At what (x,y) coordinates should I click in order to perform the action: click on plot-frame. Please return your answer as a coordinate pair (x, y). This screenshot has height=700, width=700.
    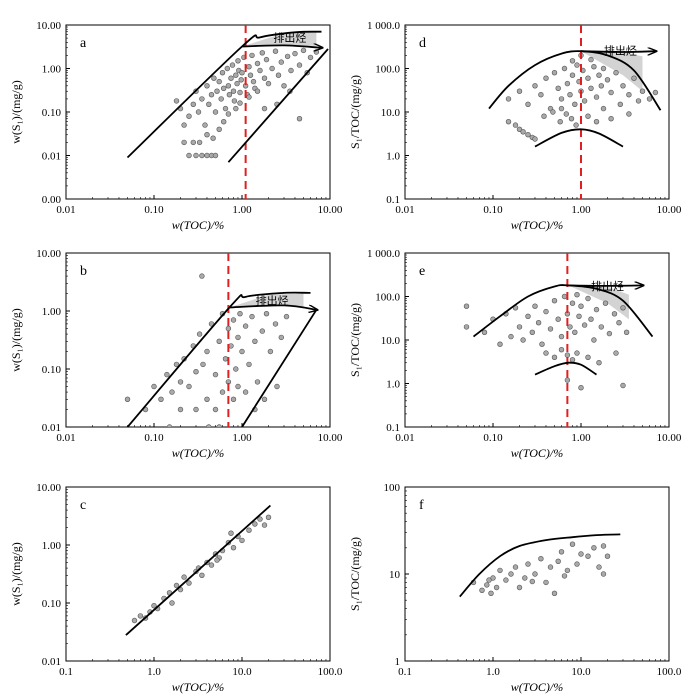
    Looking at the image, I should click on (198, 340).